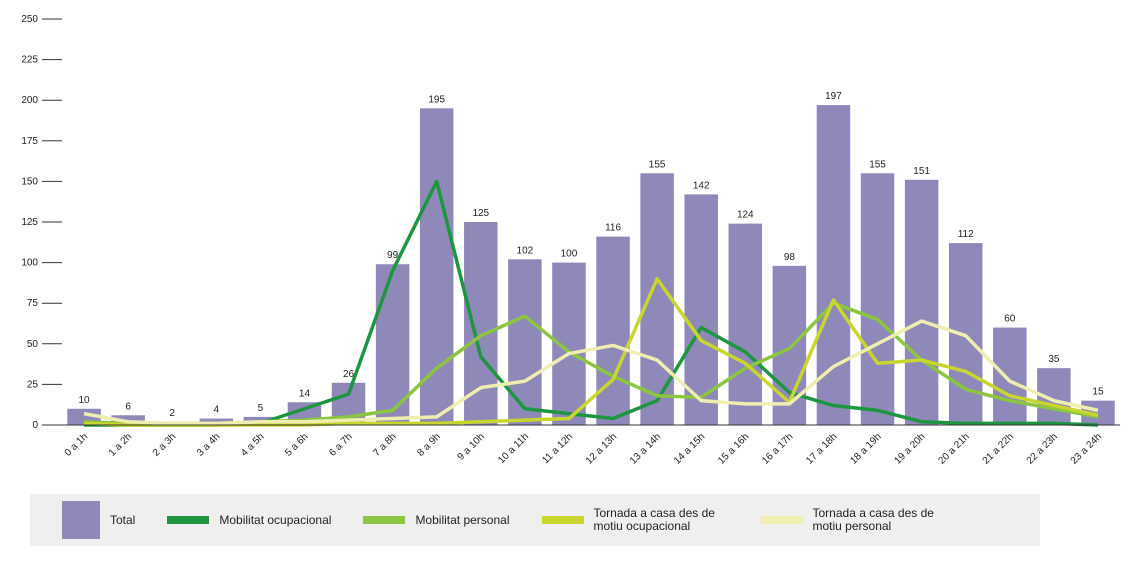 This screenshot has height=562, width=1132. Describe the element at coordinates (873, 519) in the screenshot. I see `legend-label: Tornada a casa des de motiu personal` at that location.